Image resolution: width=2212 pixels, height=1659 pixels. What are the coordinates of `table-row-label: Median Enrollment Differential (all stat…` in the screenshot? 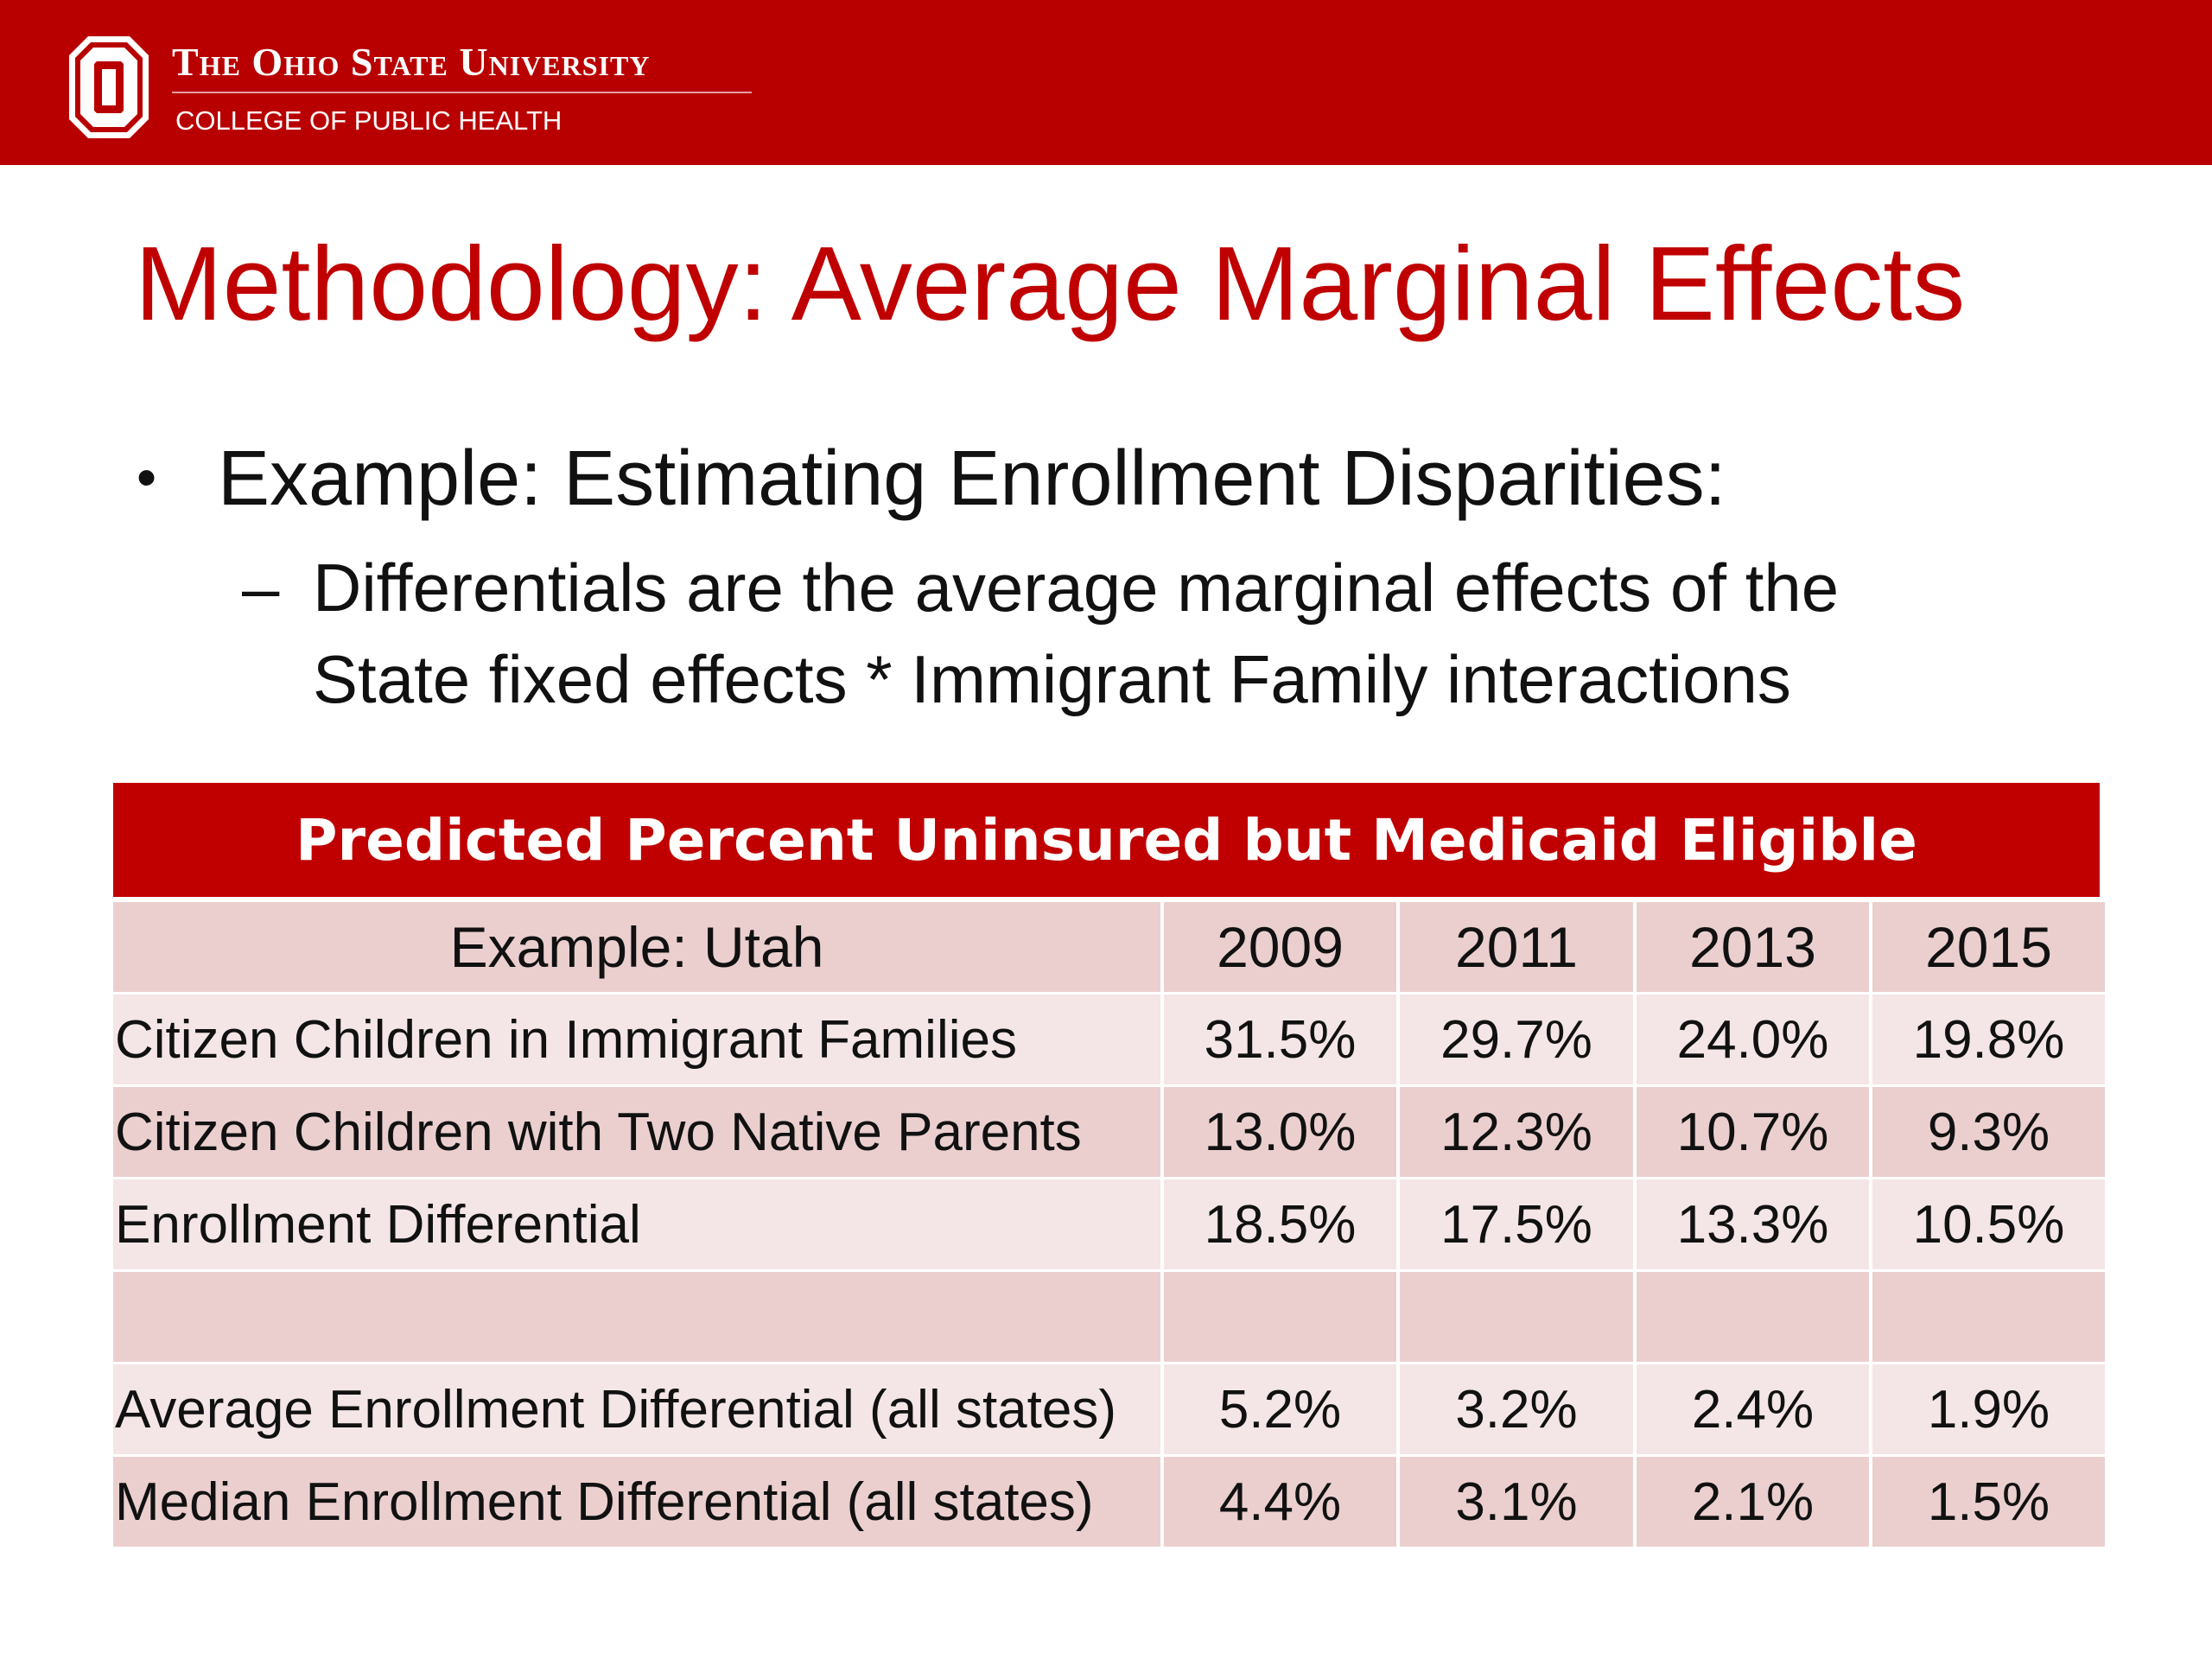 It's located at (636, 1503).